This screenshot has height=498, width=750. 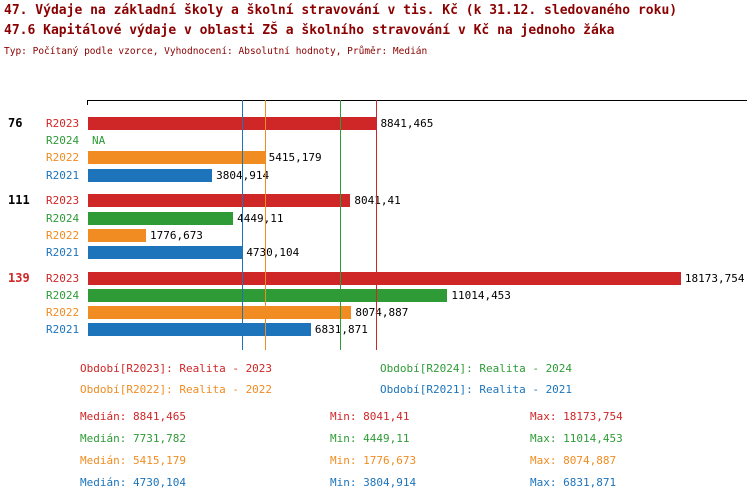 What do you see at coordinates (133, 416) in the screenshot?
I see `stat-median-r2023: Medián: 8841,465` at bounding box center [133, 416].